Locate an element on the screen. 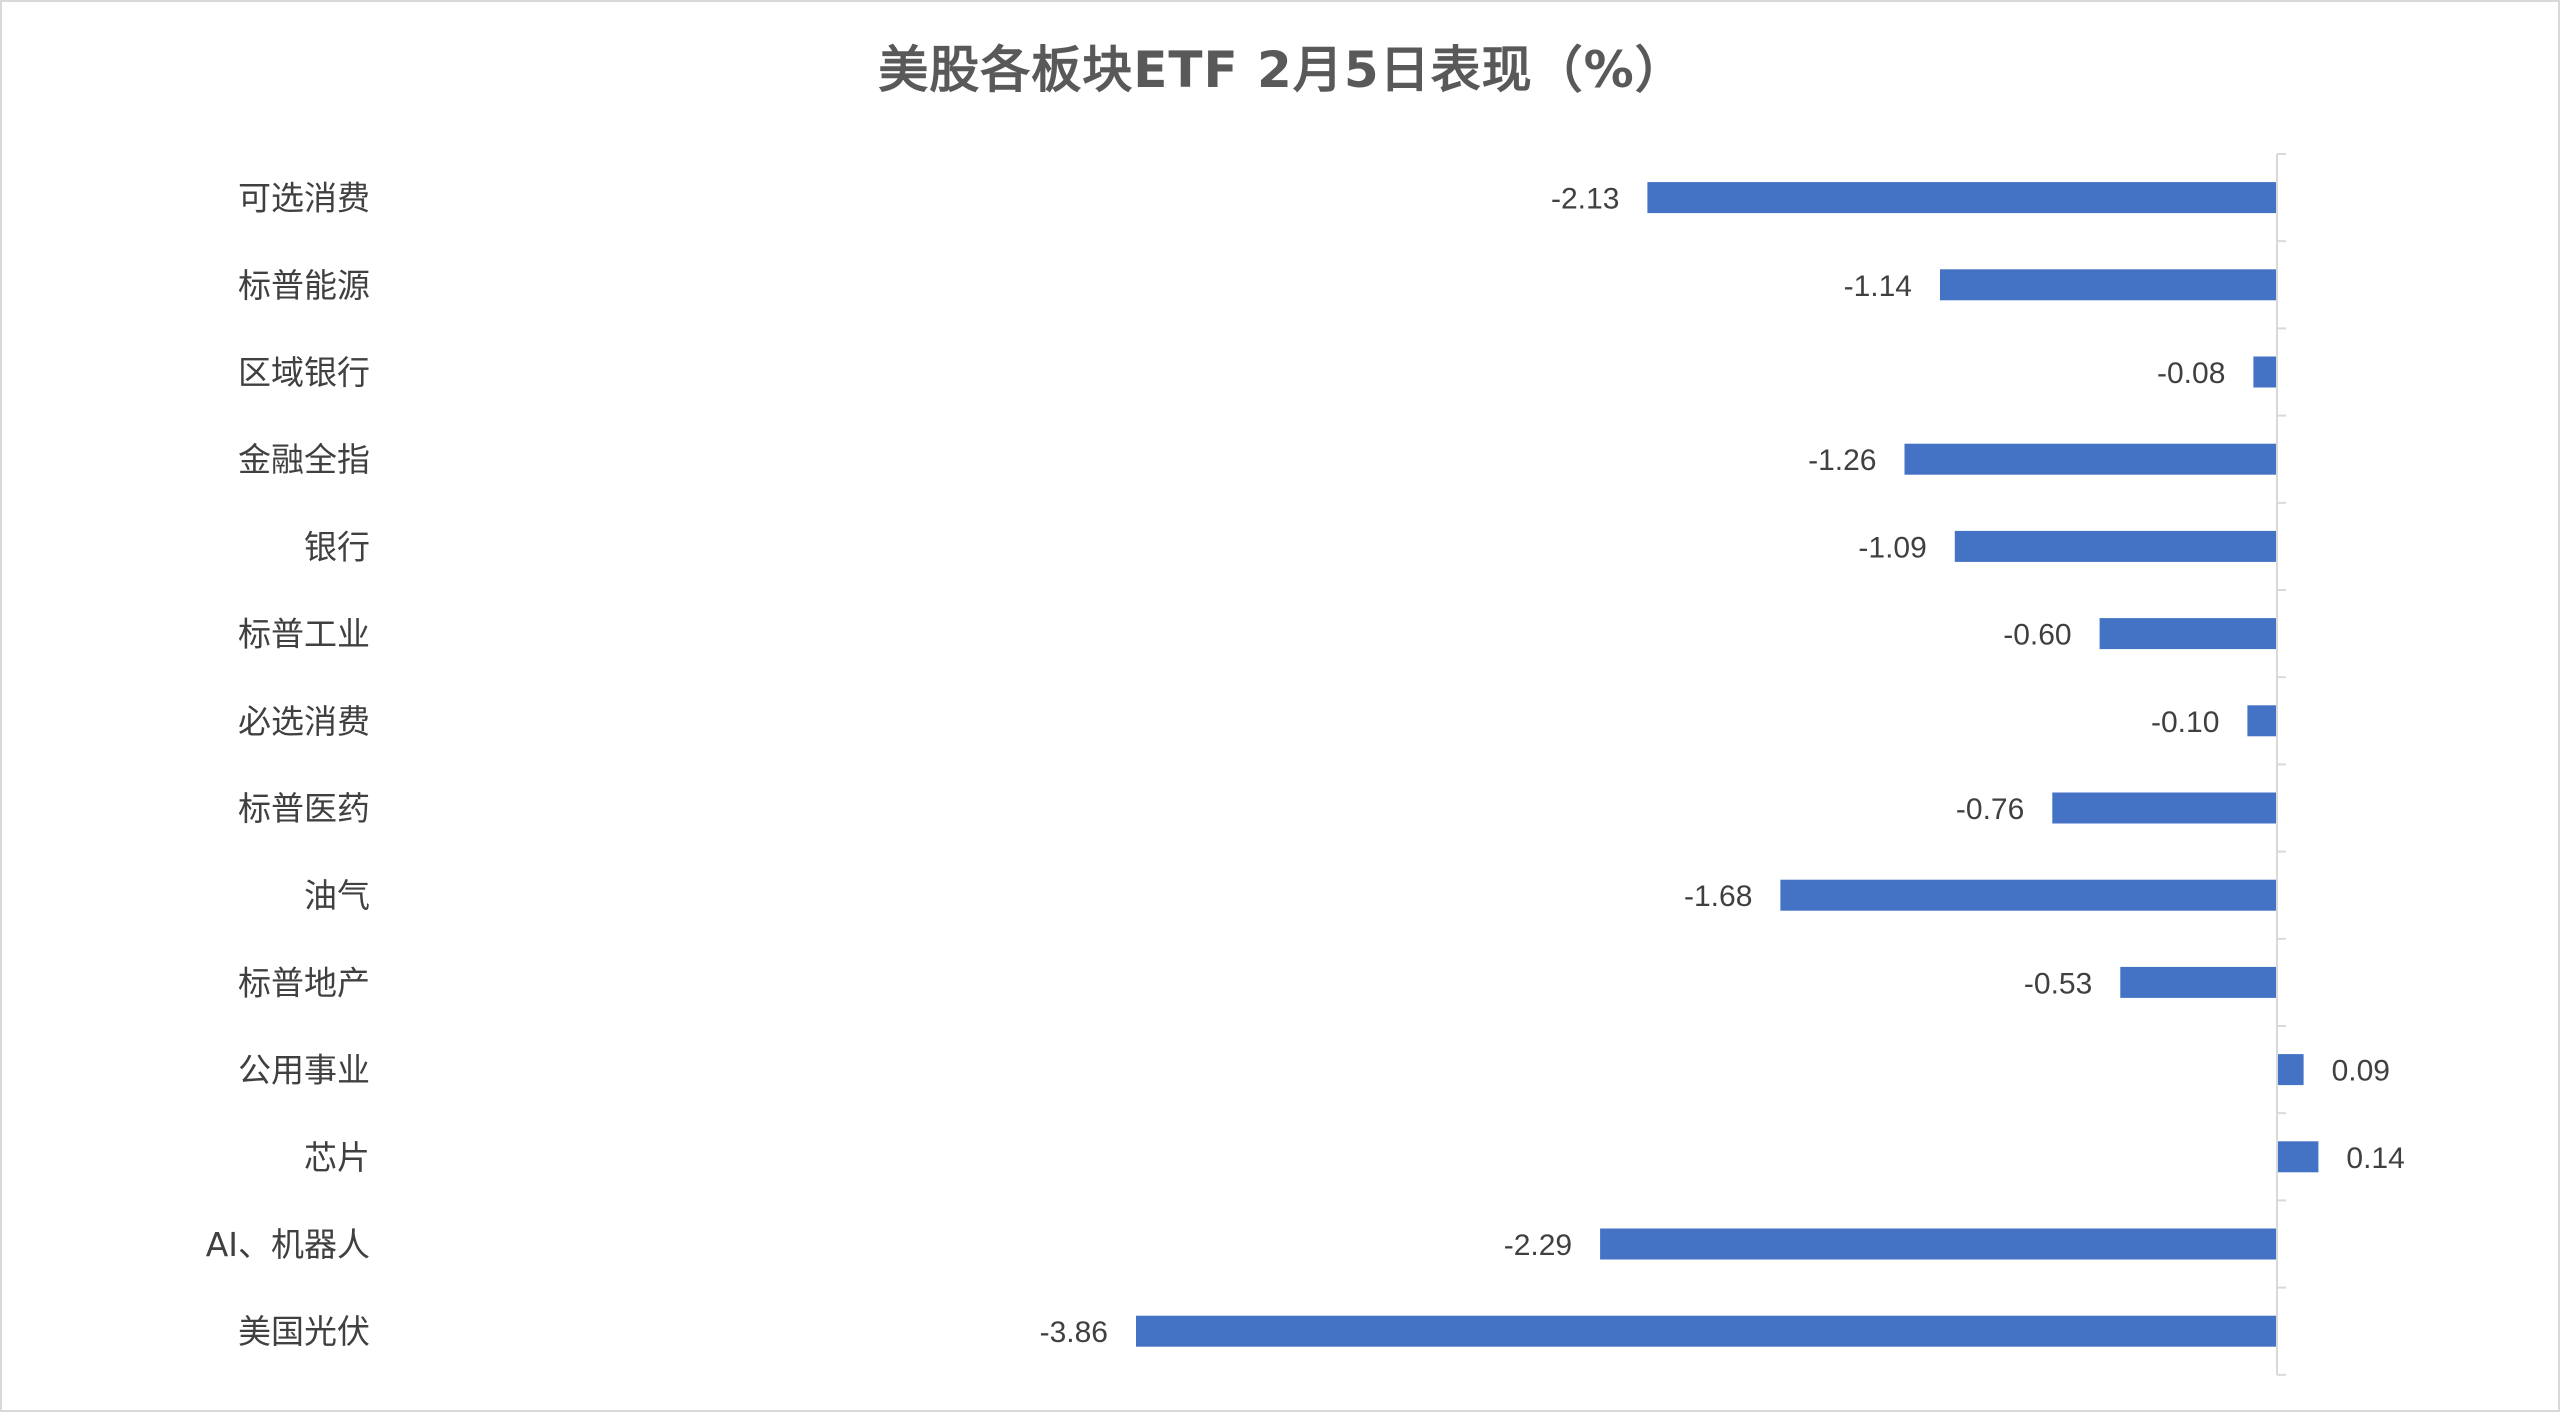 This screenshot has width=2560, height=1414. data-label: -1.09 is located at coordinates (1892, 547).